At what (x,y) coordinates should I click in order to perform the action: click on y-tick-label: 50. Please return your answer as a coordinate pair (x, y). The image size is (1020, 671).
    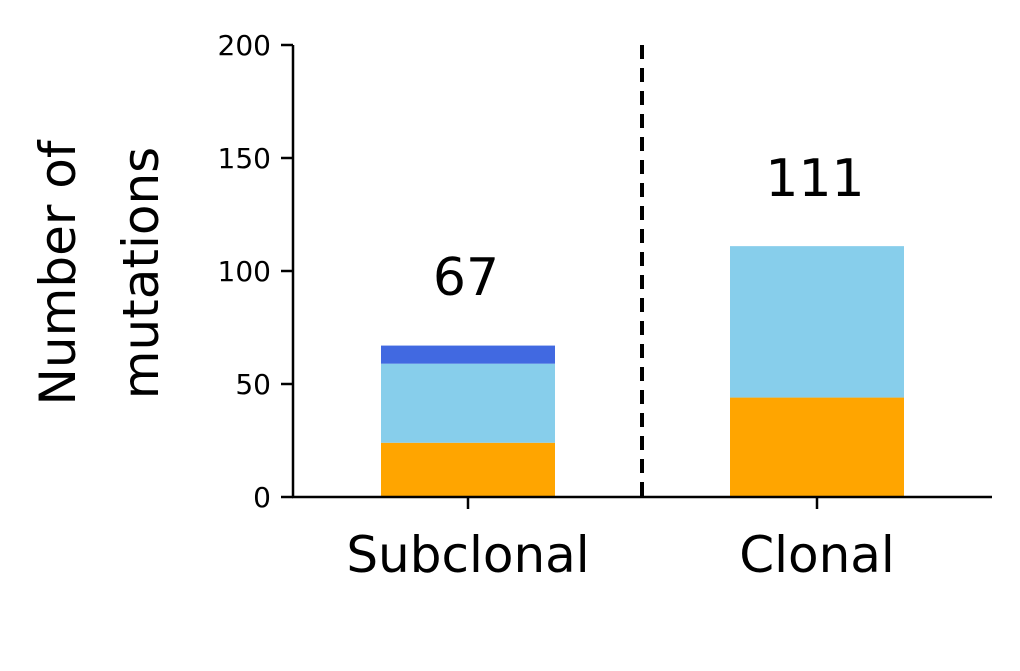
    Looking at the image, I should click on (253, 384).